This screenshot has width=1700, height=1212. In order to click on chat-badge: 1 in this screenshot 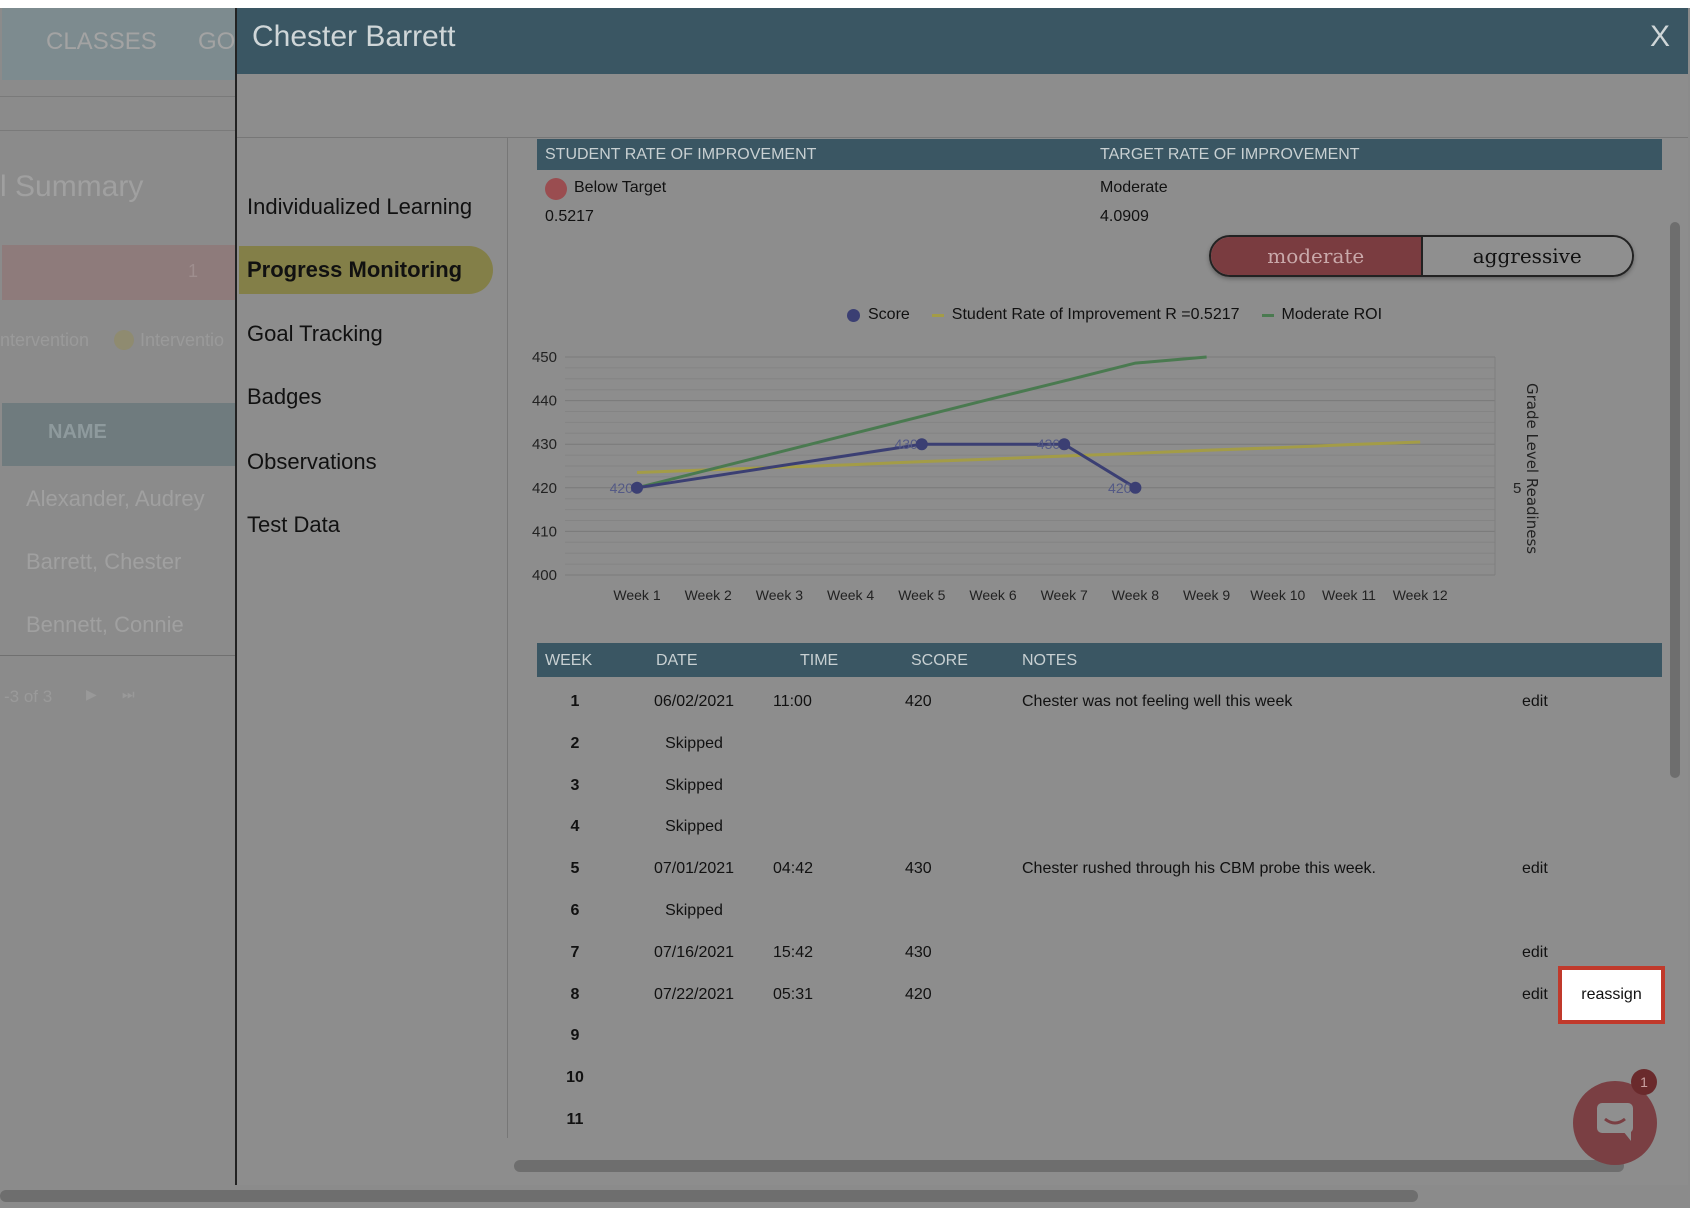, I will do `click(1644, 1082)`.